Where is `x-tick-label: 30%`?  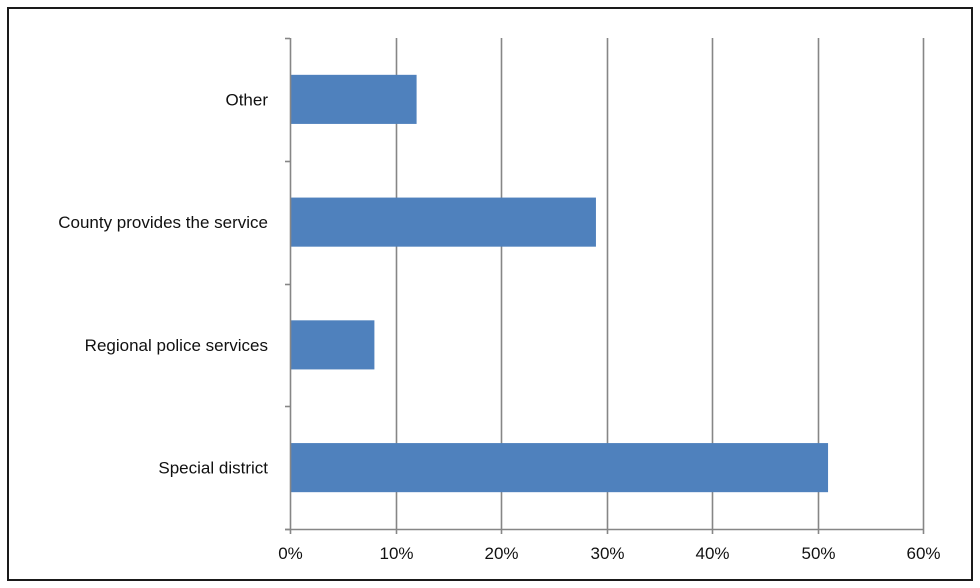
x-tick-label: 30% is located at coordinates (607, 553).